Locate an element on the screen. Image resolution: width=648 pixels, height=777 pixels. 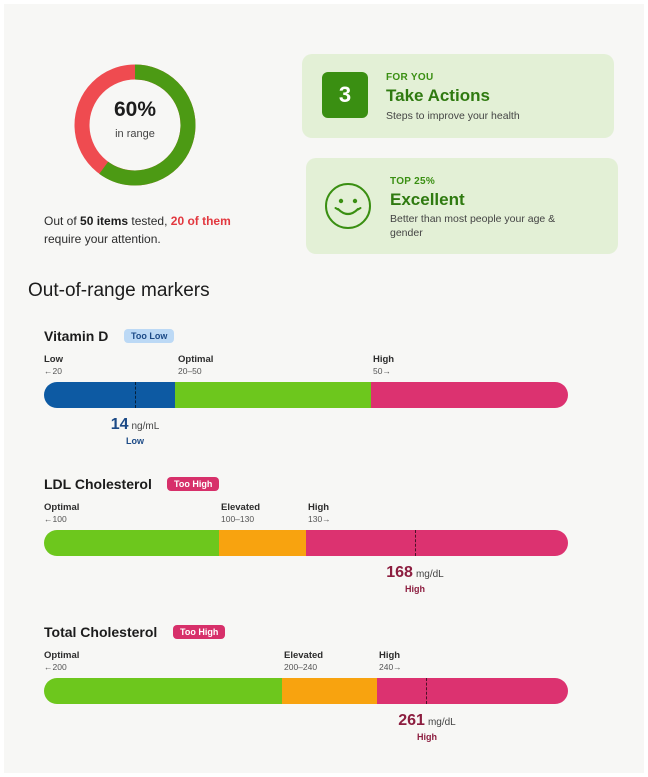
zone-range: ←200 is located at coordinates (55, 667).